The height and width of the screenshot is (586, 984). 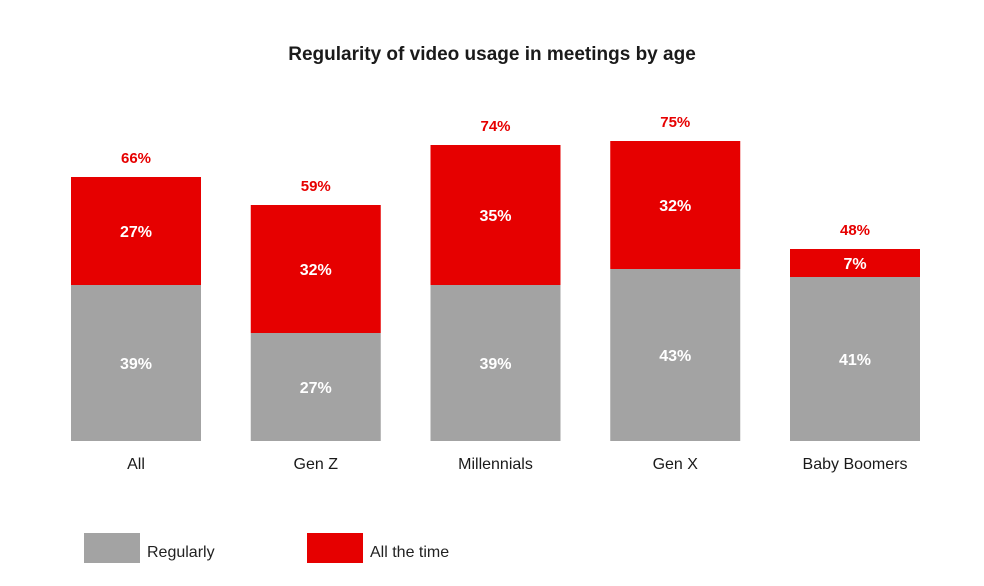 What do you see at coordinates (410, 552) in the screenshot?
I see `legend-label-all-the-time: All the time` at bounding box center [410, 552].